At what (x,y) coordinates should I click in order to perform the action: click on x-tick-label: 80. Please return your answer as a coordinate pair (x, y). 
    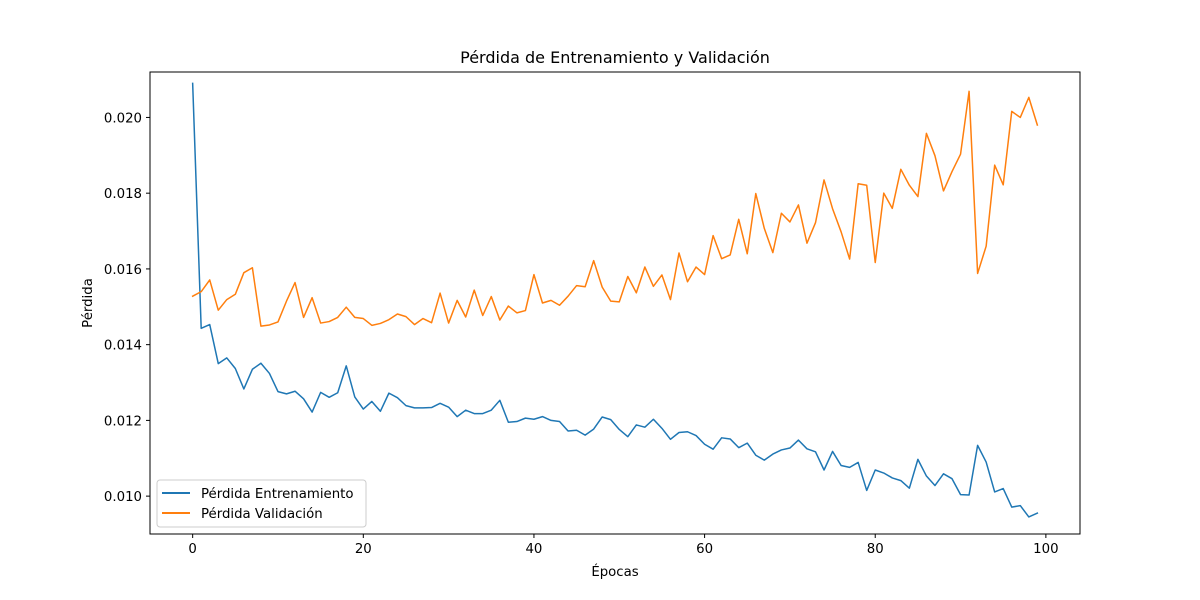
    Looking at the image, I should click on (875, 549).